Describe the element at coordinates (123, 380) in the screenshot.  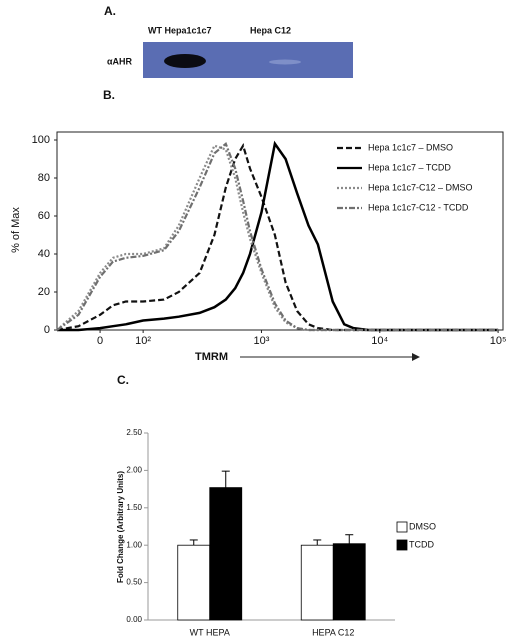
I see `panel-label: C.` at that location.